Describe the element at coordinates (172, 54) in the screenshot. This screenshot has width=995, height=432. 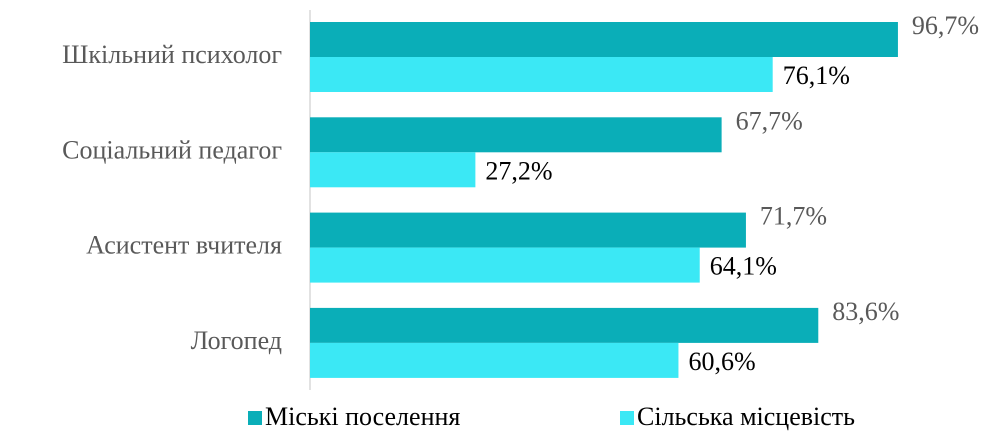
I see `category-label: Шкільний психолог` at that location.